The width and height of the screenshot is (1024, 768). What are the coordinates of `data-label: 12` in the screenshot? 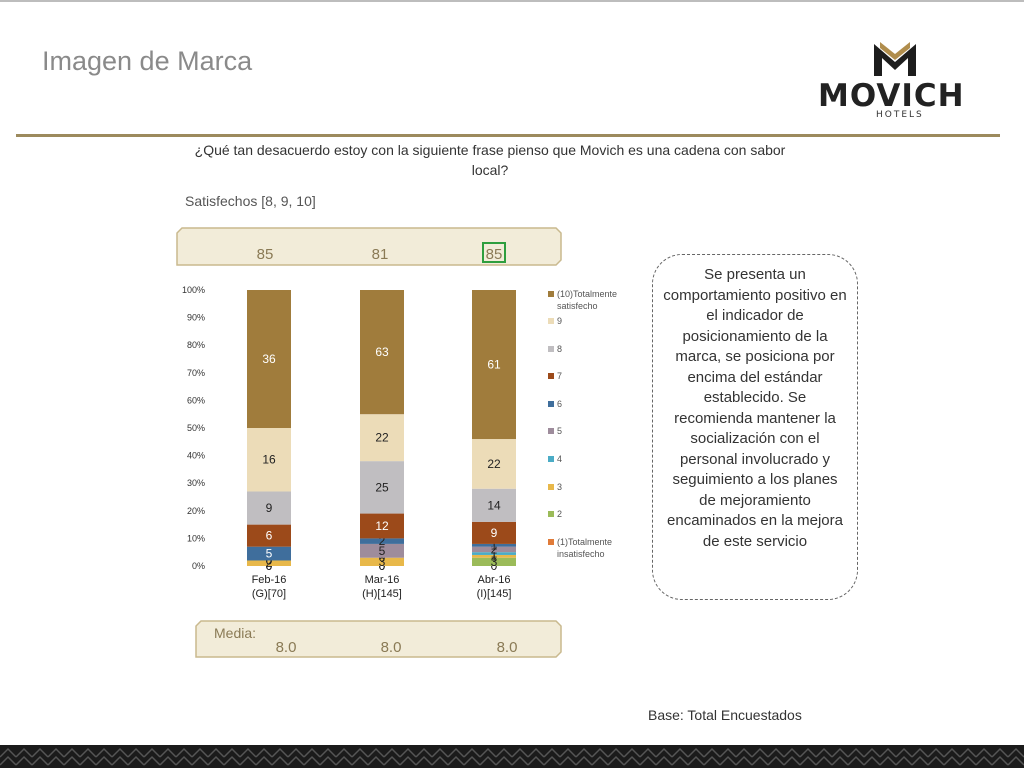 It's located at (382, 526).